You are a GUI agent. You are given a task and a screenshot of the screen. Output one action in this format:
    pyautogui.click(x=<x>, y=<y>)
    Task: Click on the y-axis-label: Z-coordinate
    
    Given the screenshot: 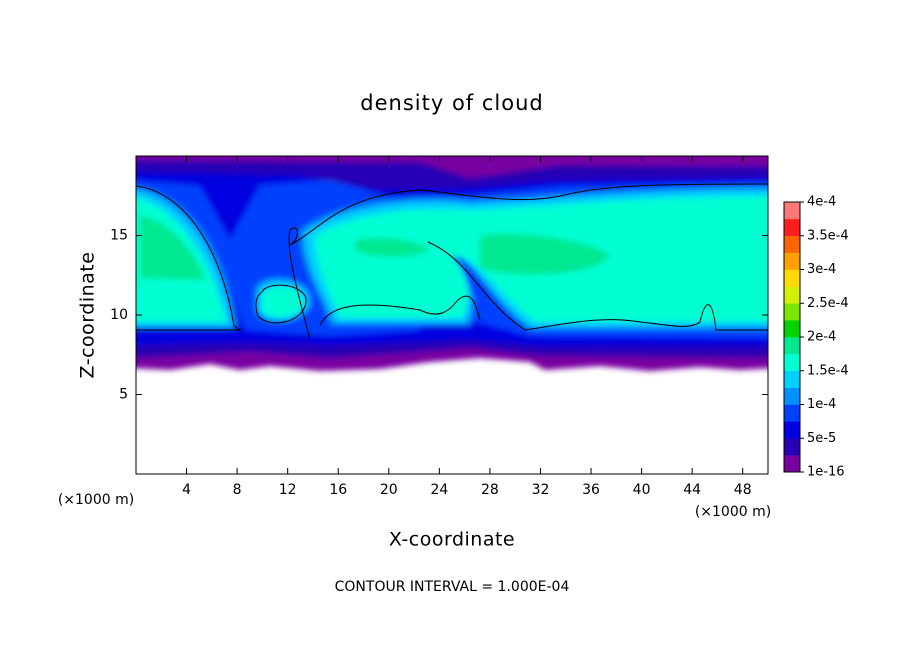 What is the action you would take?
    pyautogui.click(x=88, y=315)
    